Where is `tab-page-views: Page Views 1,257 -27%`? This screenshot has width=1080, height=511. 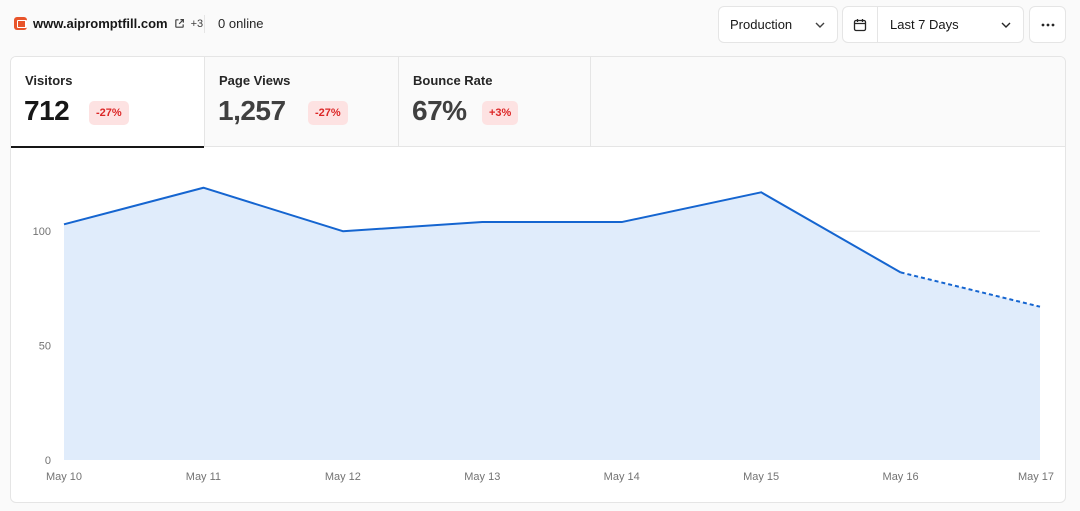
tab-page-views: Page Views 1,257 -27% is located at coordinates (302, 102).